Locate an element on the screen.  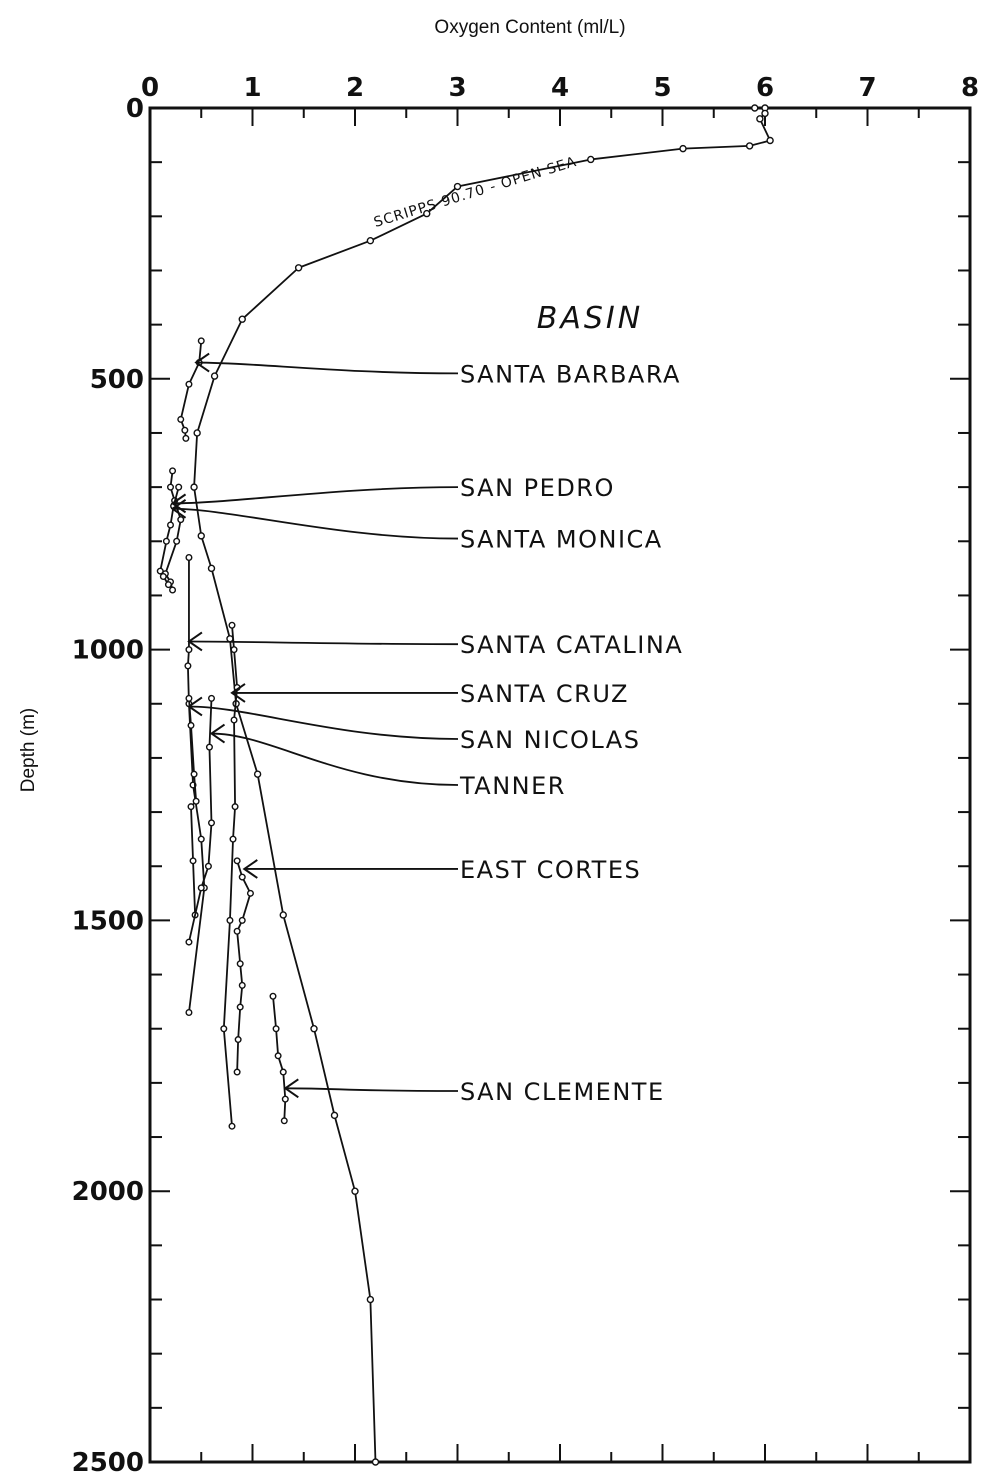
san-nicolas-arrowhead is located at coordinates (195, 706).